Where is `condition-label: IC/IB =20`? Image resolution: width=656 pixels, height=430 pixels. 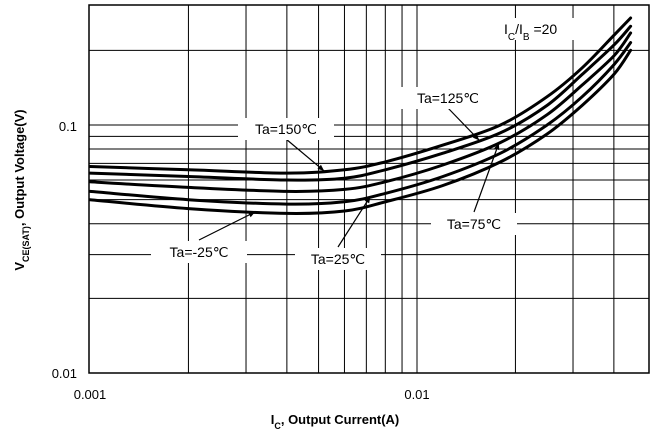 condition-label: IC/IB =20 is located at coordinates (530, 32).